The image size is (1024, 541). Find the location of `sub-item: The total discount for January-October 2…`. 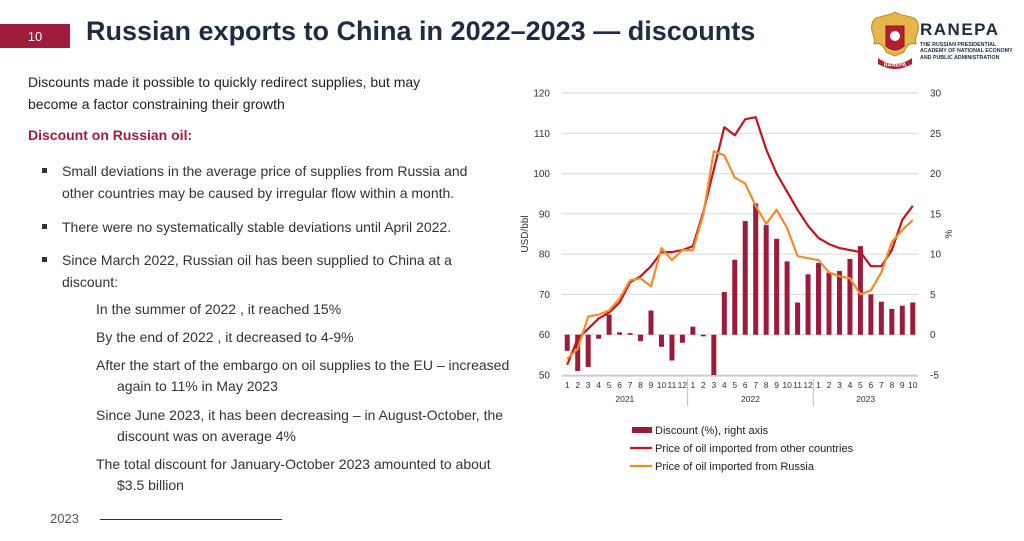

sub-item: The total discount for January-October 2… is located at coordinates (293, 474).